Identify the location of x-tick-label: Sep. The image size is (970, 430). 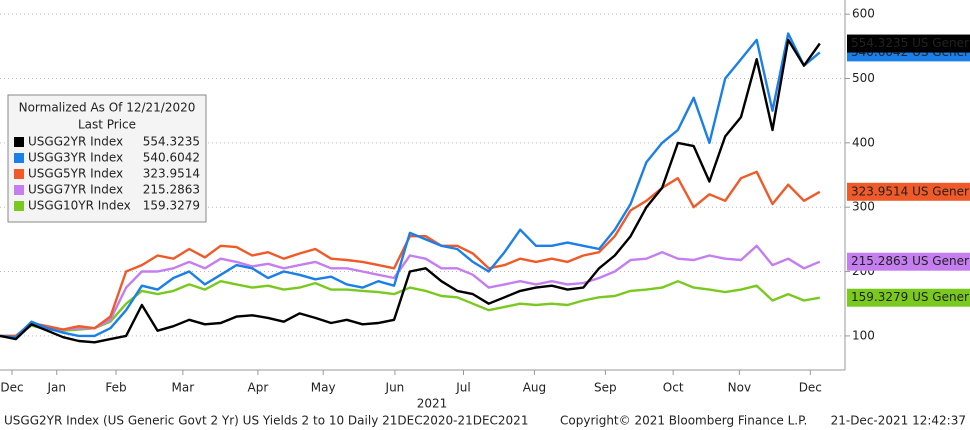
(605, 388).